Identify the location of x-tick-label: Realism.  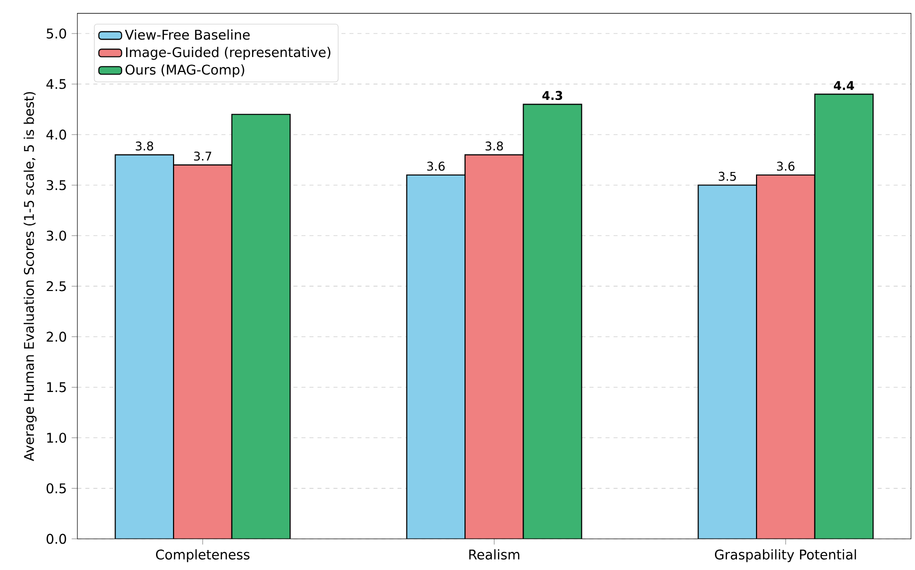
(494, 554).